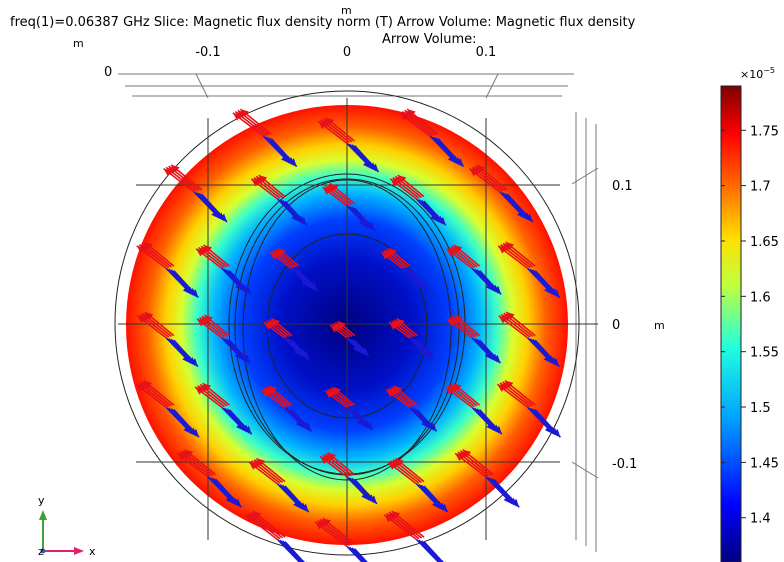 Image resolution: width=784 pixels, height=562 pixels. Describe the element at coordinates (764, 131) in the screenshot. I see `colorbar-tick-label-0: 1.75` at that location.